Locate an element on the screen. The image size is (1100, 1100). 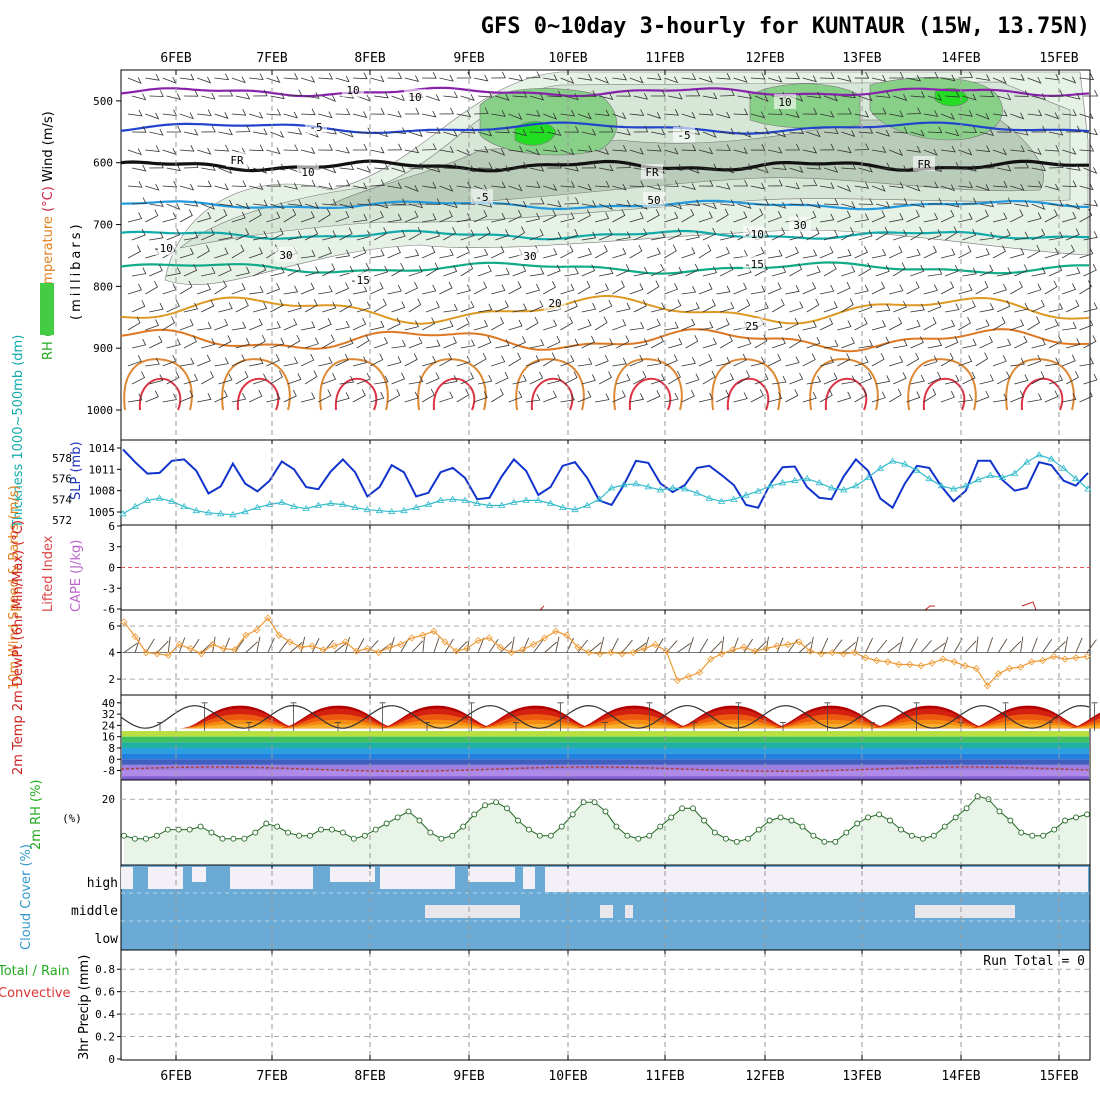
top-date-label: 15FEB is located at coordinates (1058, 58).